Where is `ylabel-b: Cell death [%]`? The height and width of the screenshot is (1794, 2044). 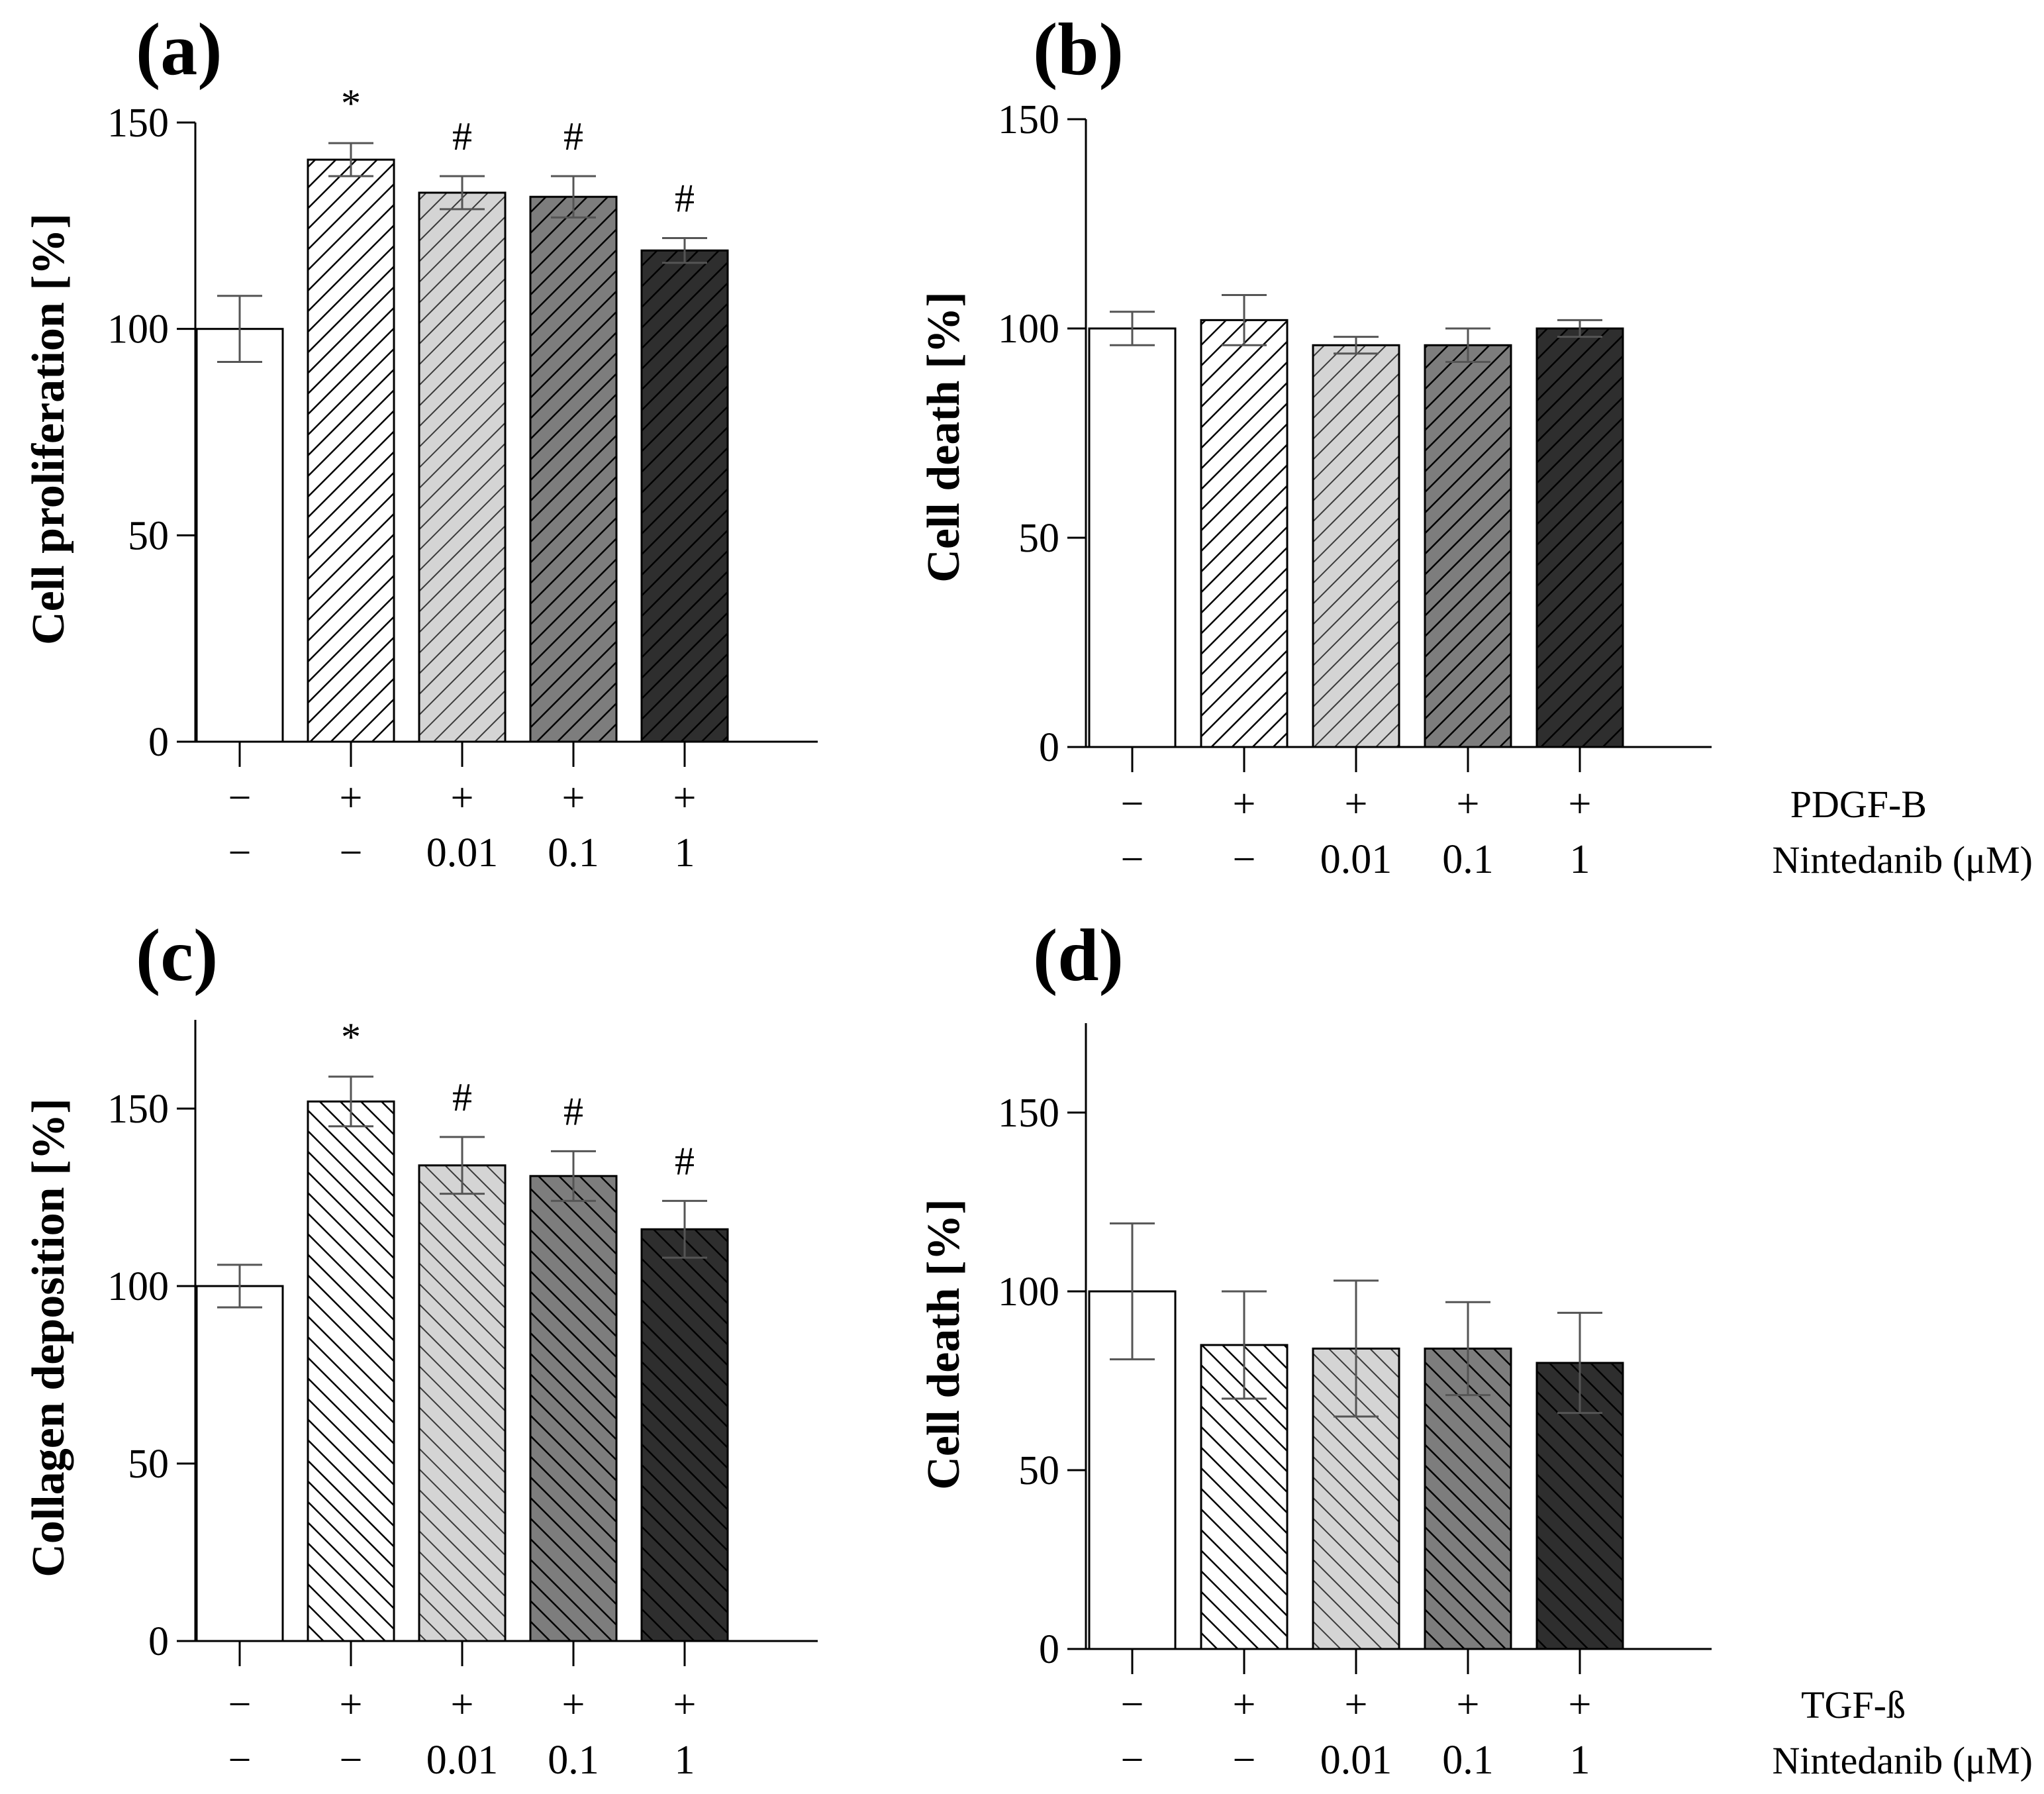 ylabel-b: Cell death [%] is located at coordinates (943, 436).